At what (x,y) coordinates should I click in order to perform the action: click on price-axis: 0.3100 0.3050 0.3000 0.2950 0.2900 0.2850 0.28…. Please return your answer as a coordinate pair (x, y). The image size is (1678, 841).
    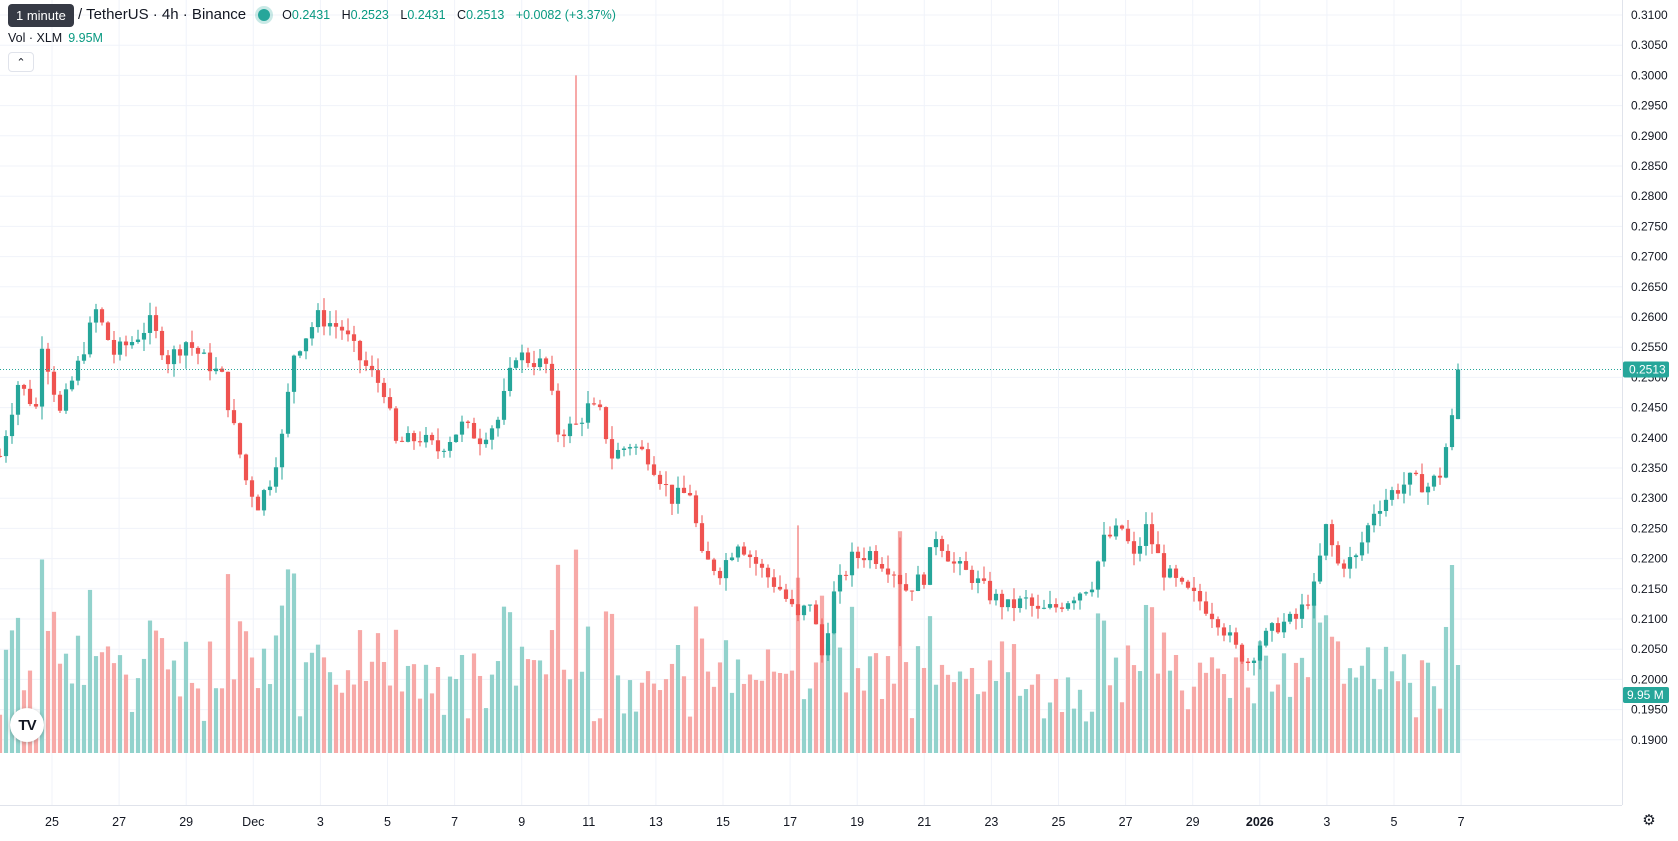
    Looking at the image, I should click on (1650, 402).